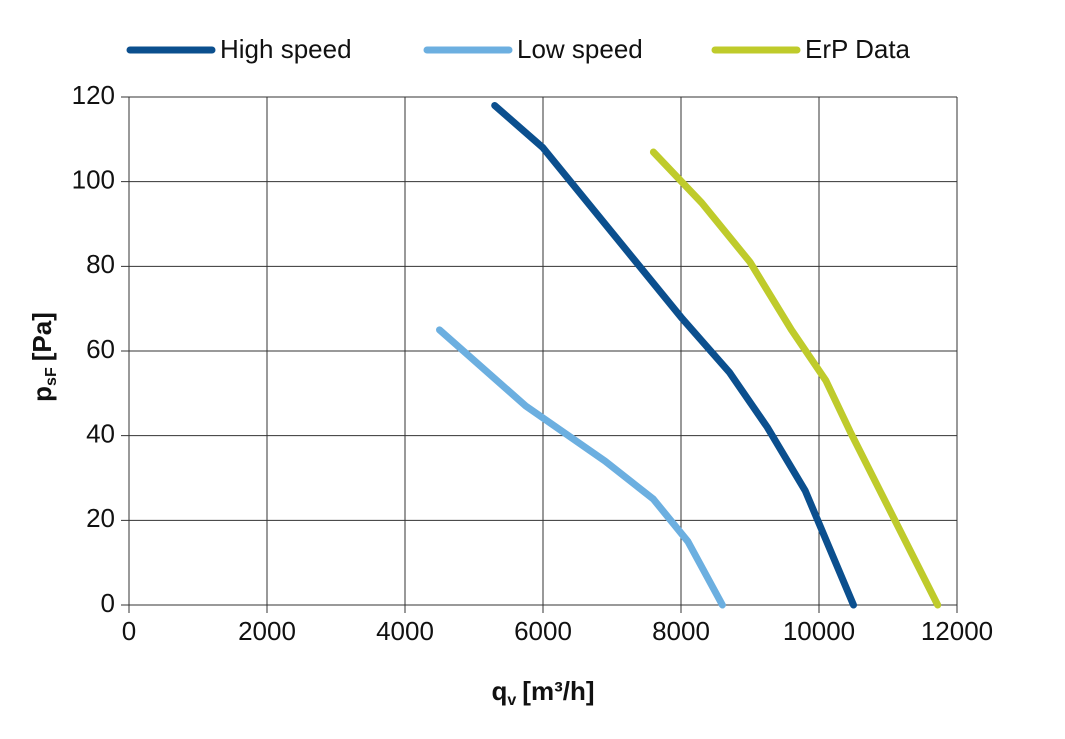  What do you see at coordinates (500, 691) in the screenshot?
I see `x-label: q` at bounding box center [500, 691].